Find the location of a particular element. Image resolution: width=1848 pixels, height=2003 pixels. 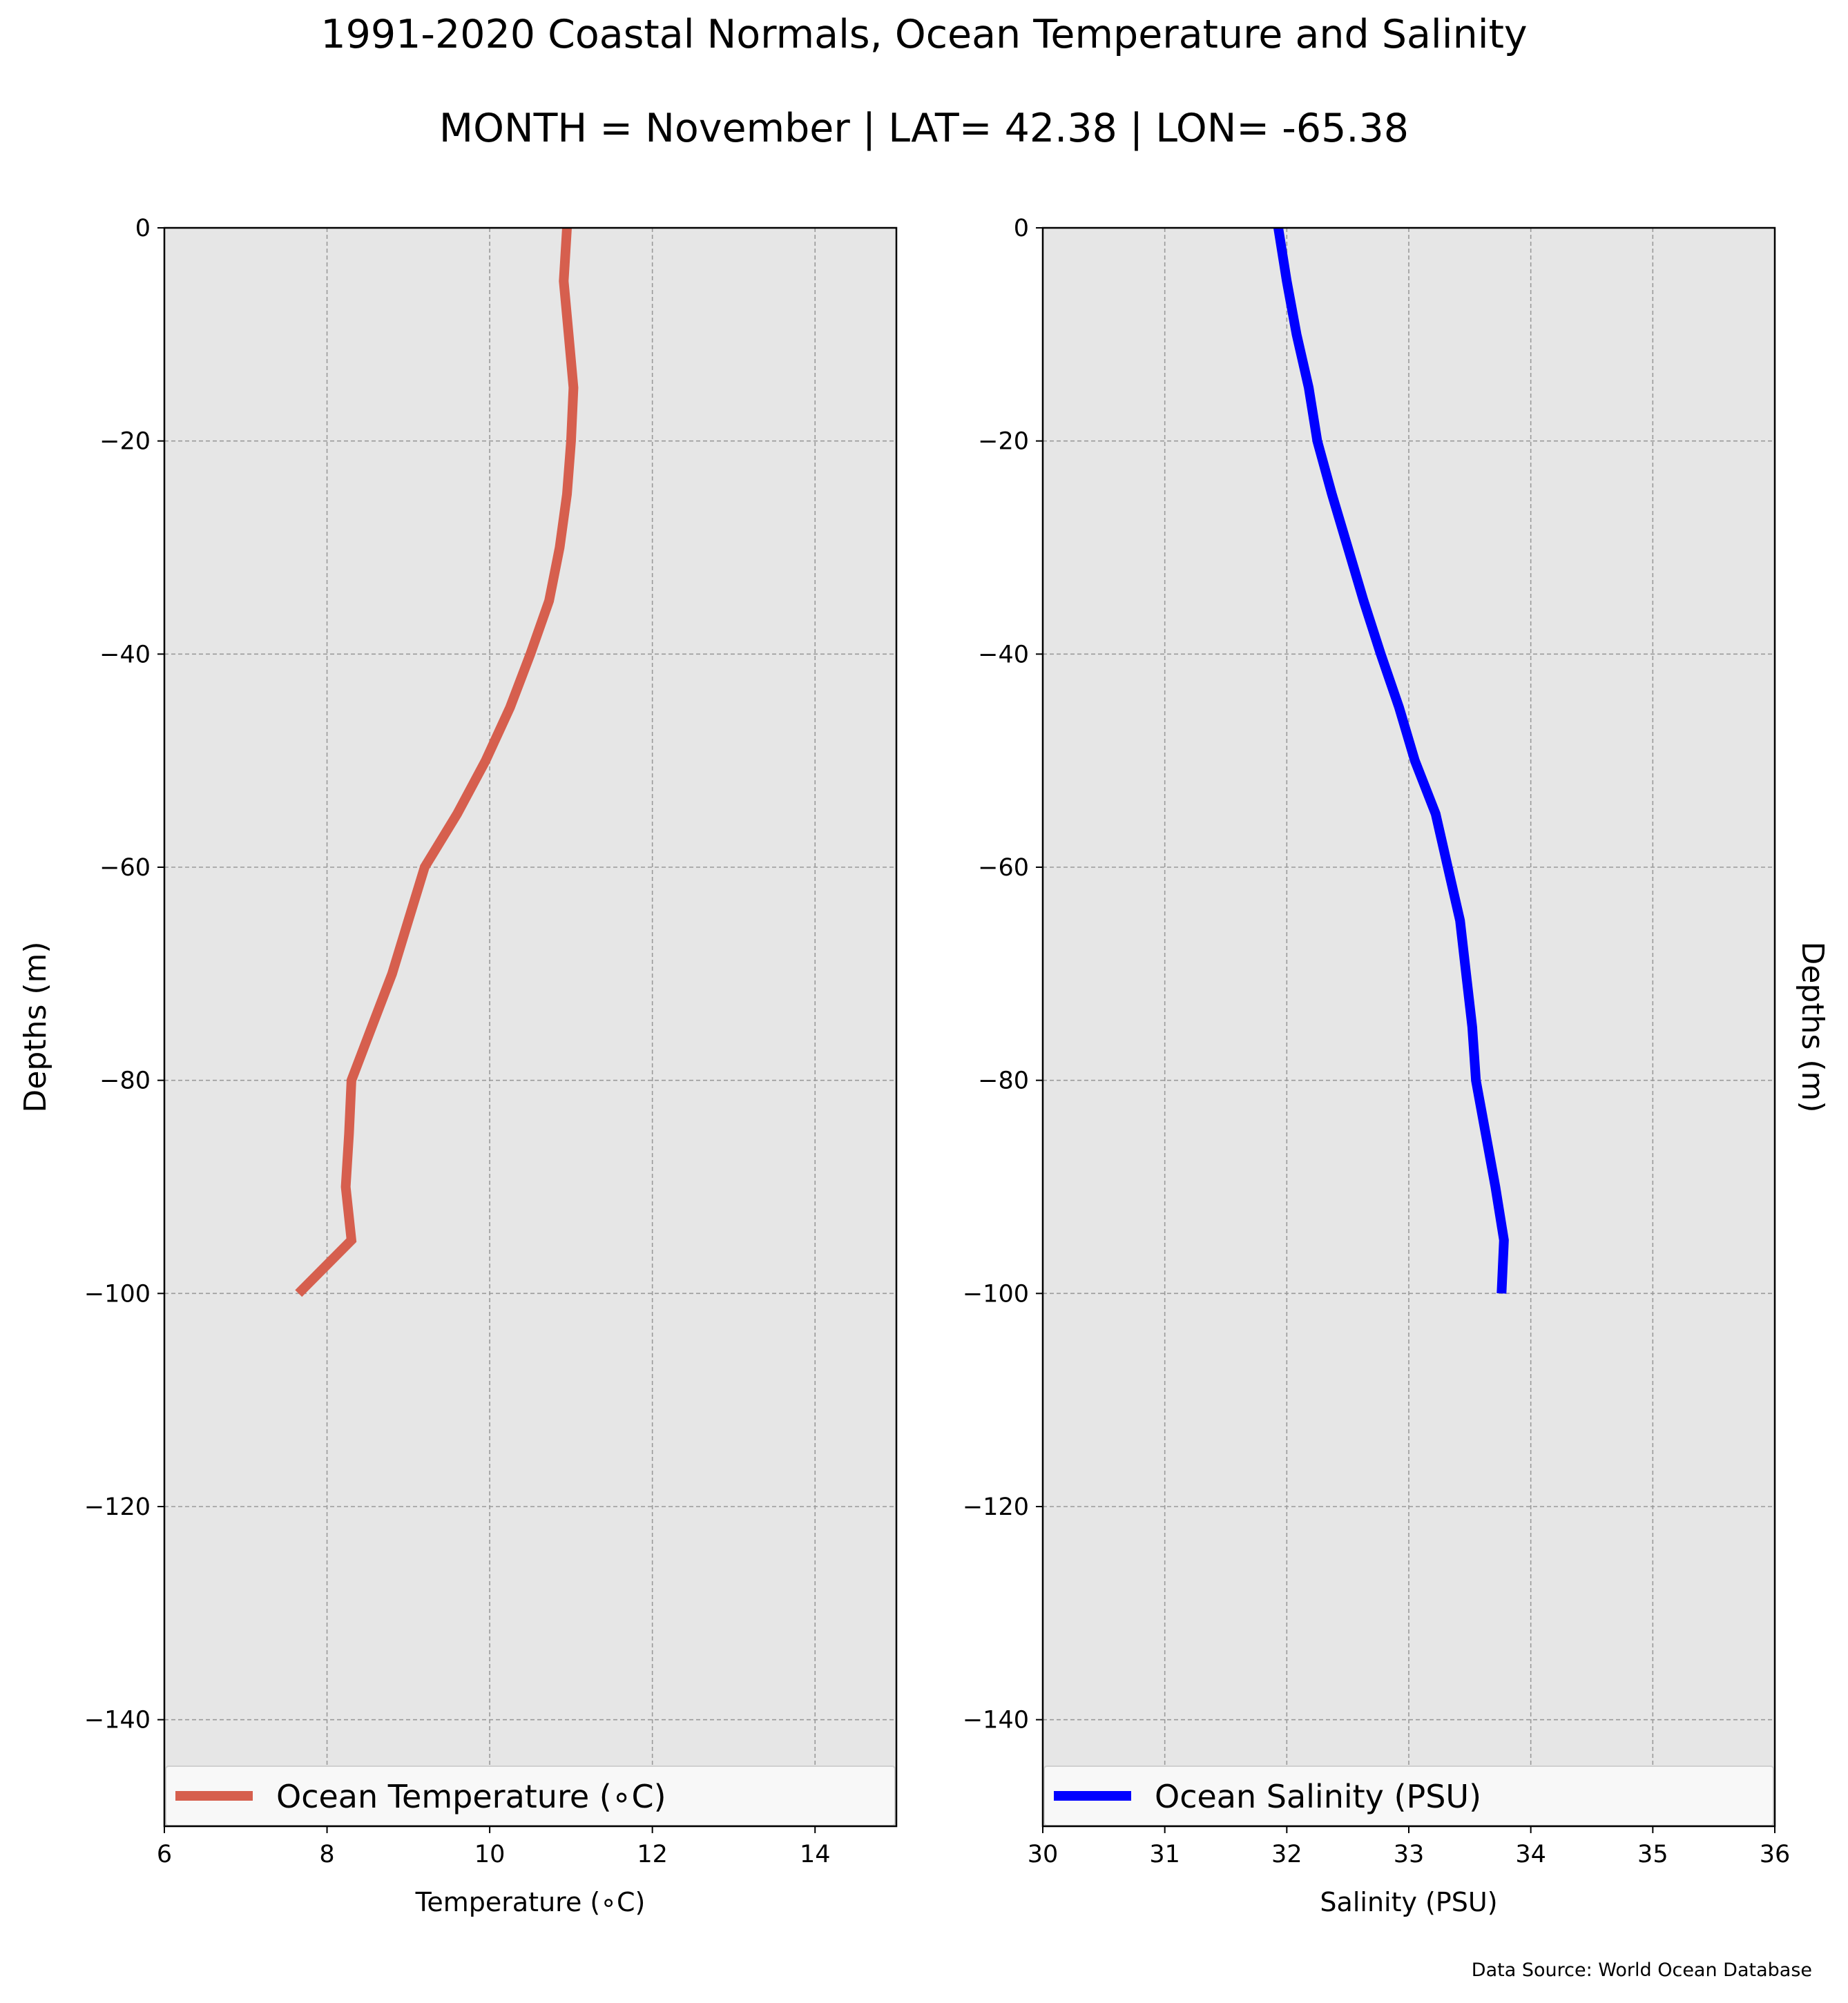

salinity-y-tick-label: 0 is located at coordinates (1021, 229).